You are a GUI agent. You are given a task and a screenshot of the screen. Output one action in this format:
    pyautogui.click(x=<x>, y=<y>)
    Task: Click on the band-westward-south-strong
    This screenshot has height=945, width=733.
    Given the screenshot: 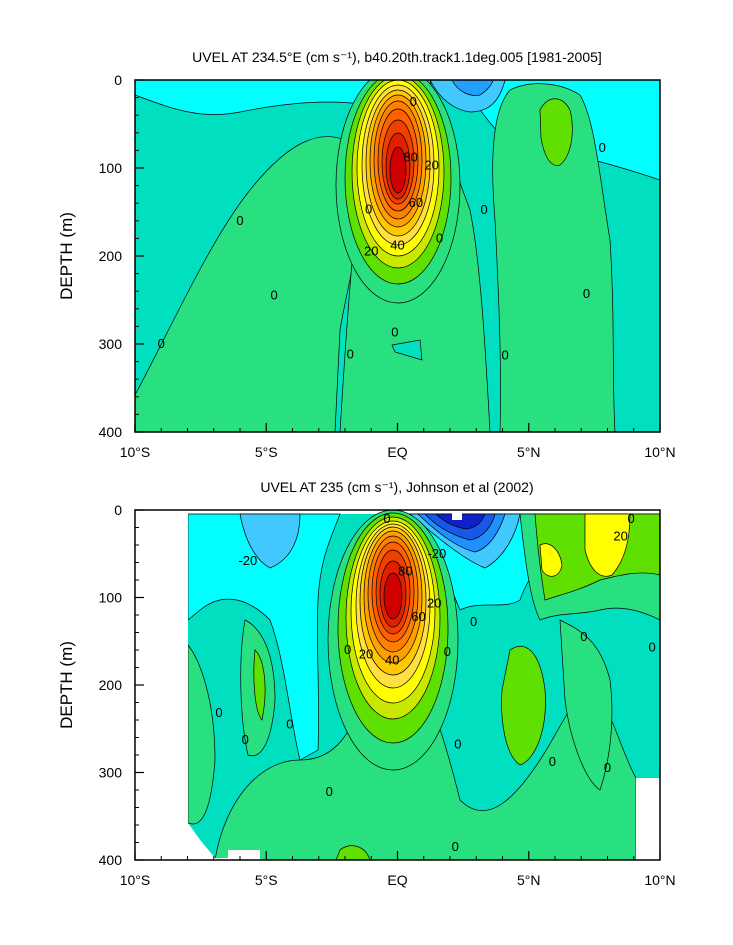 What is the action you would take?
    pyautogui.click(x=270, y=541)
    